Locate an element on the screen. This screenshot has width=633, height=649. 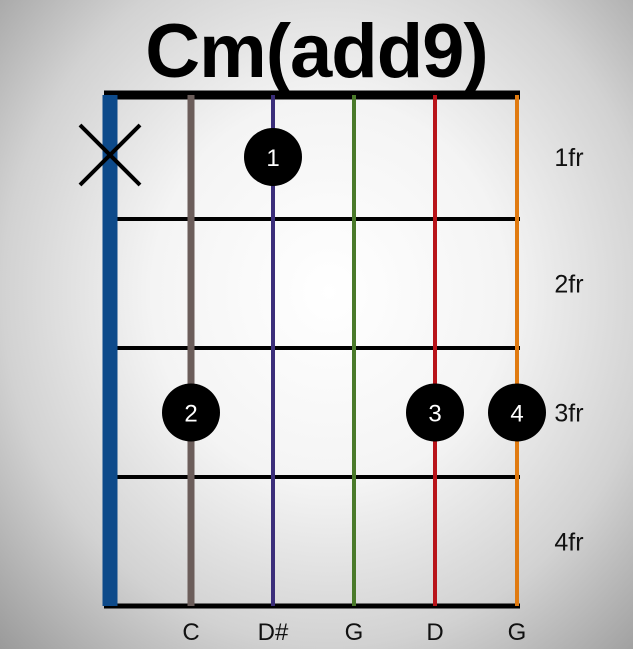
finger-dot: 1 is located at coordinates (273, 157).